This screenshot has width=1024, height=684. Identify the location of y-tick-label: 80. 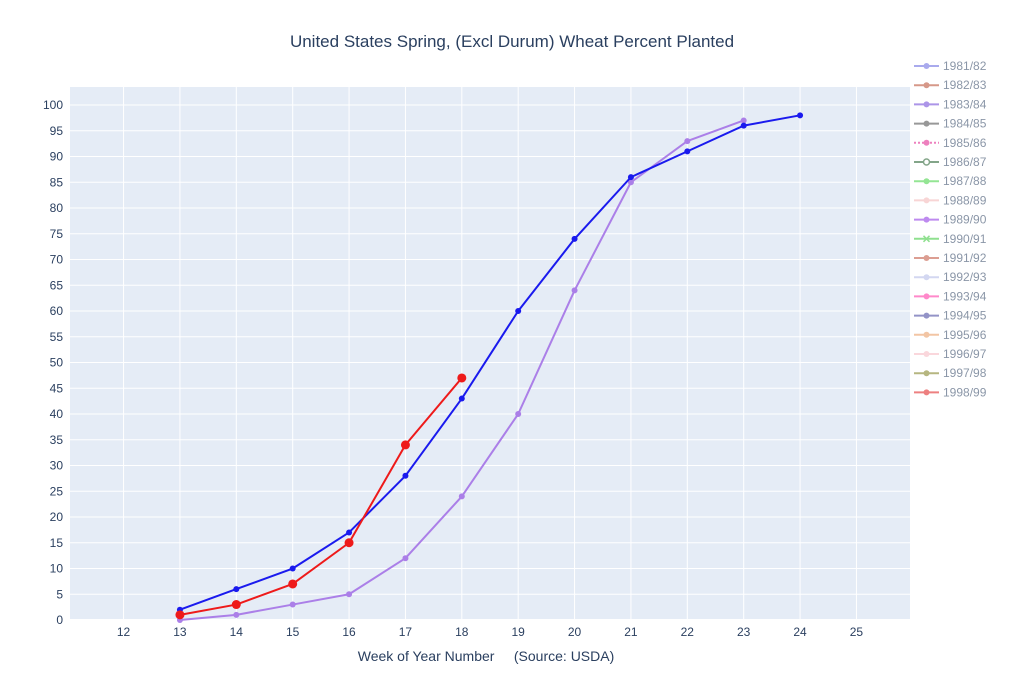
(57, 208).